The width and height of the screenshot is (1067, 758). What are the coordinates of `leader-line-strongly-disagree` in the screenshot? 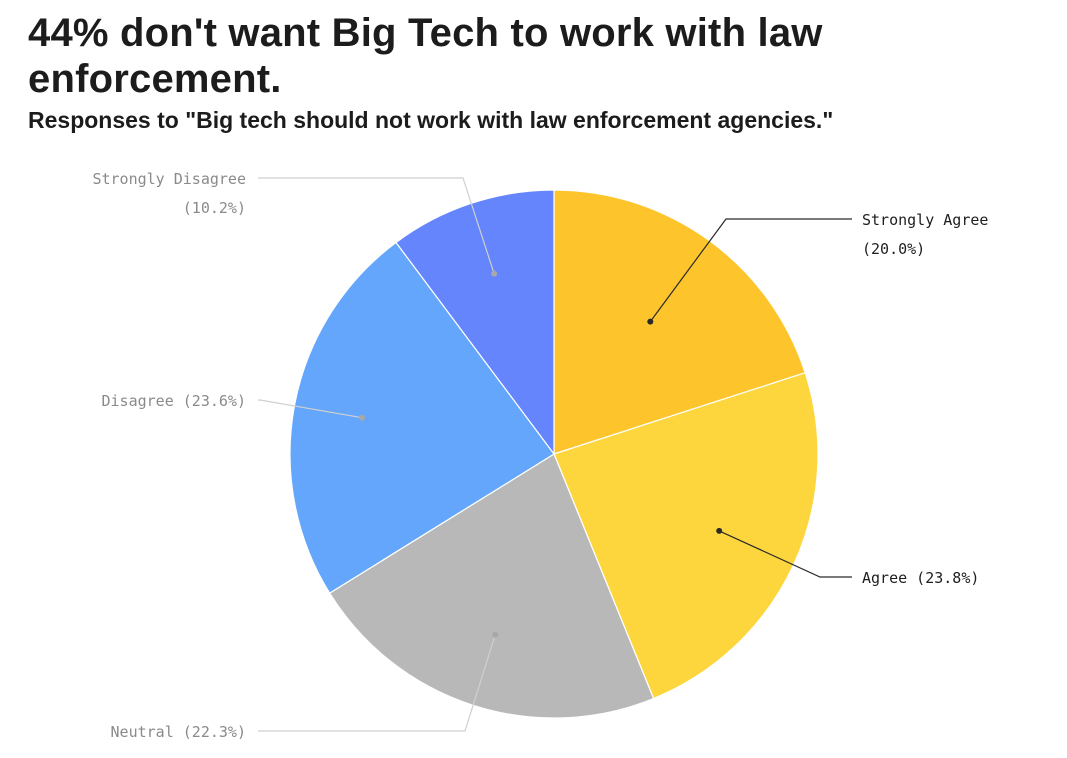 It's located at (376, 225).